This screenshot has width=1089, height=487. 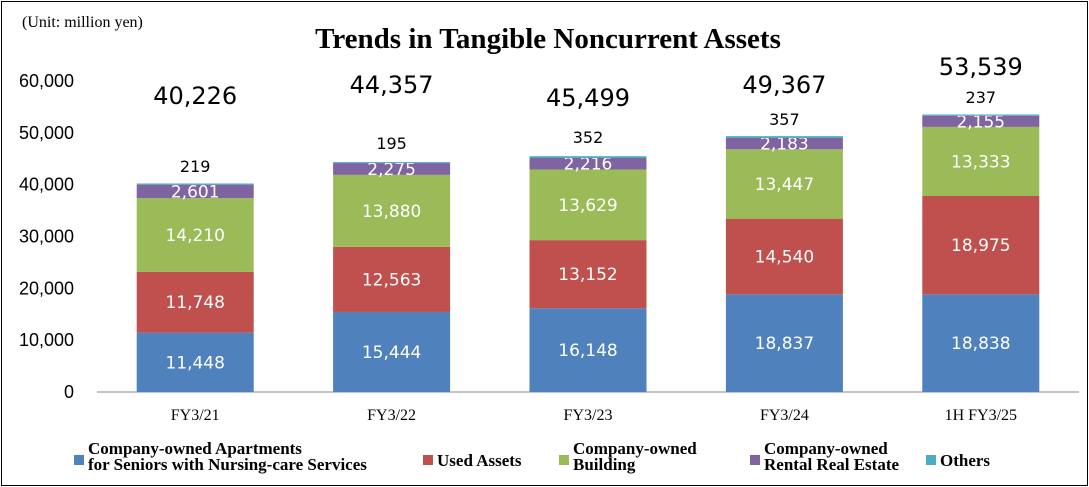 I want to click on x-tick-label: 1H FY3/25, so click(x=981, y=415).